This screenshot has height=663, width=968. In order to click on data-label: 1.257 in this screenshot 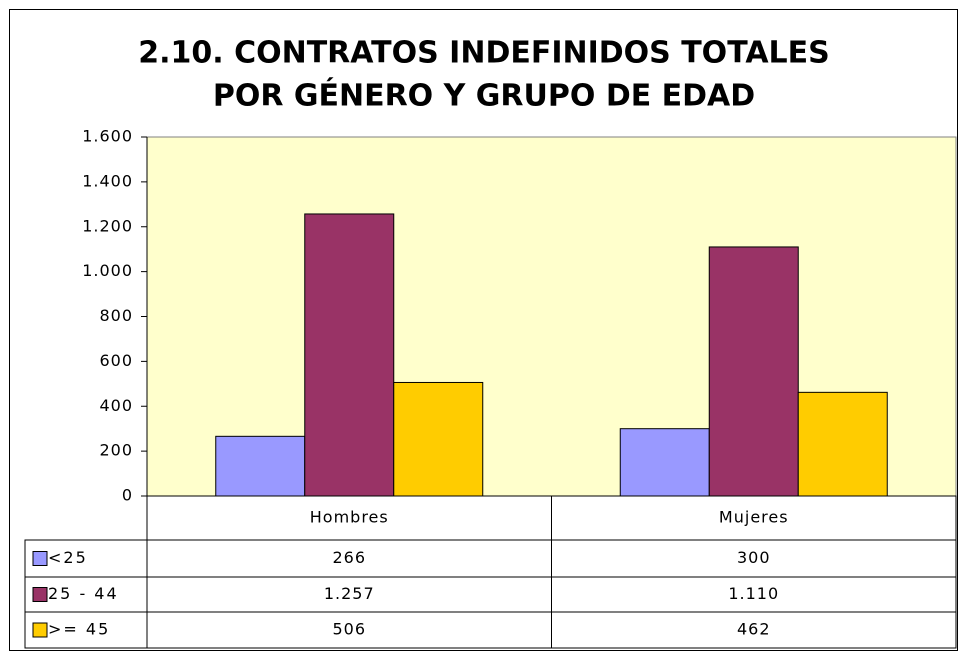, I will do `click(349, 593)`.